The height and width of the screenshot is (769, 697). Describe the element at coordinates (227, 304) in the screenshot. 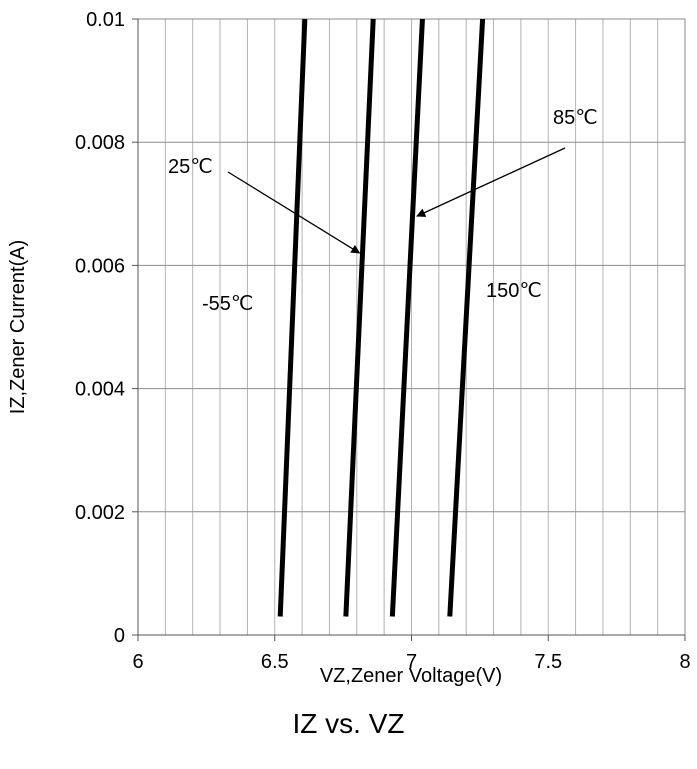

I see `series-label-minus55c: -55℃` at that location.